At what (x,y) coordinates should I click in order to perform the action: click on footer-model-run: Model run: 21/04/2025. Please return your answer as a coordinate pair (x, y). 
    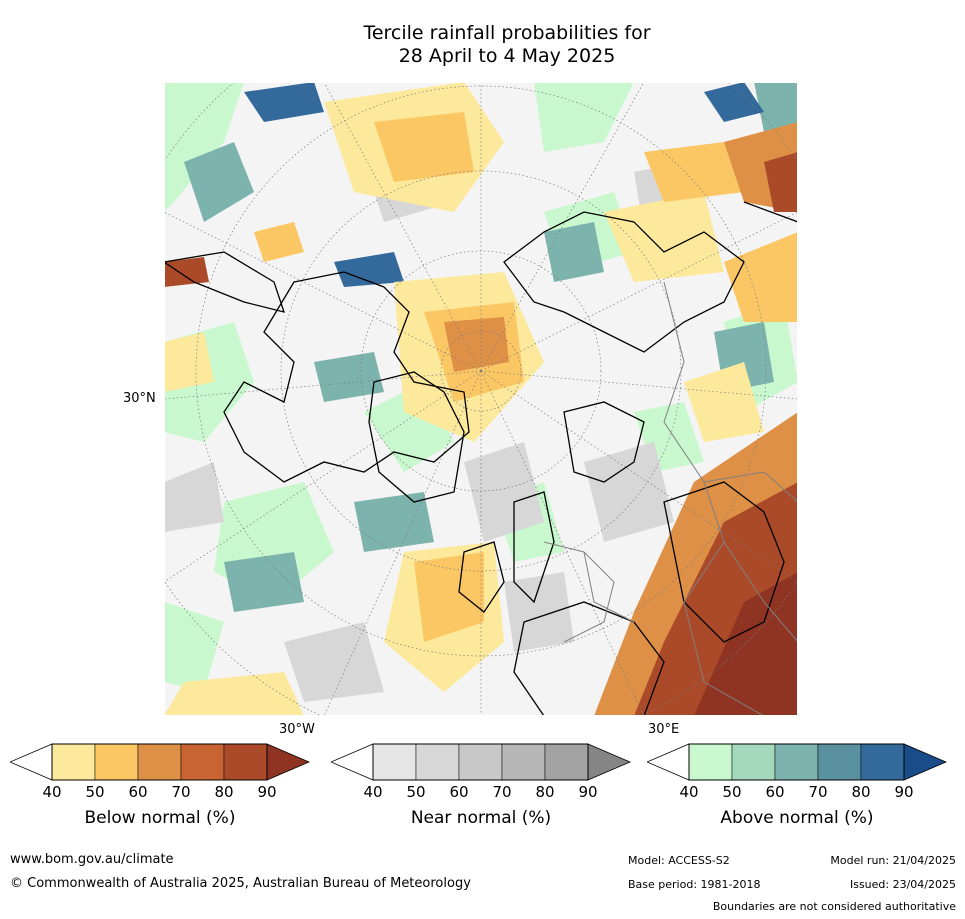
    Looking at the image, I should click on (893, 860).